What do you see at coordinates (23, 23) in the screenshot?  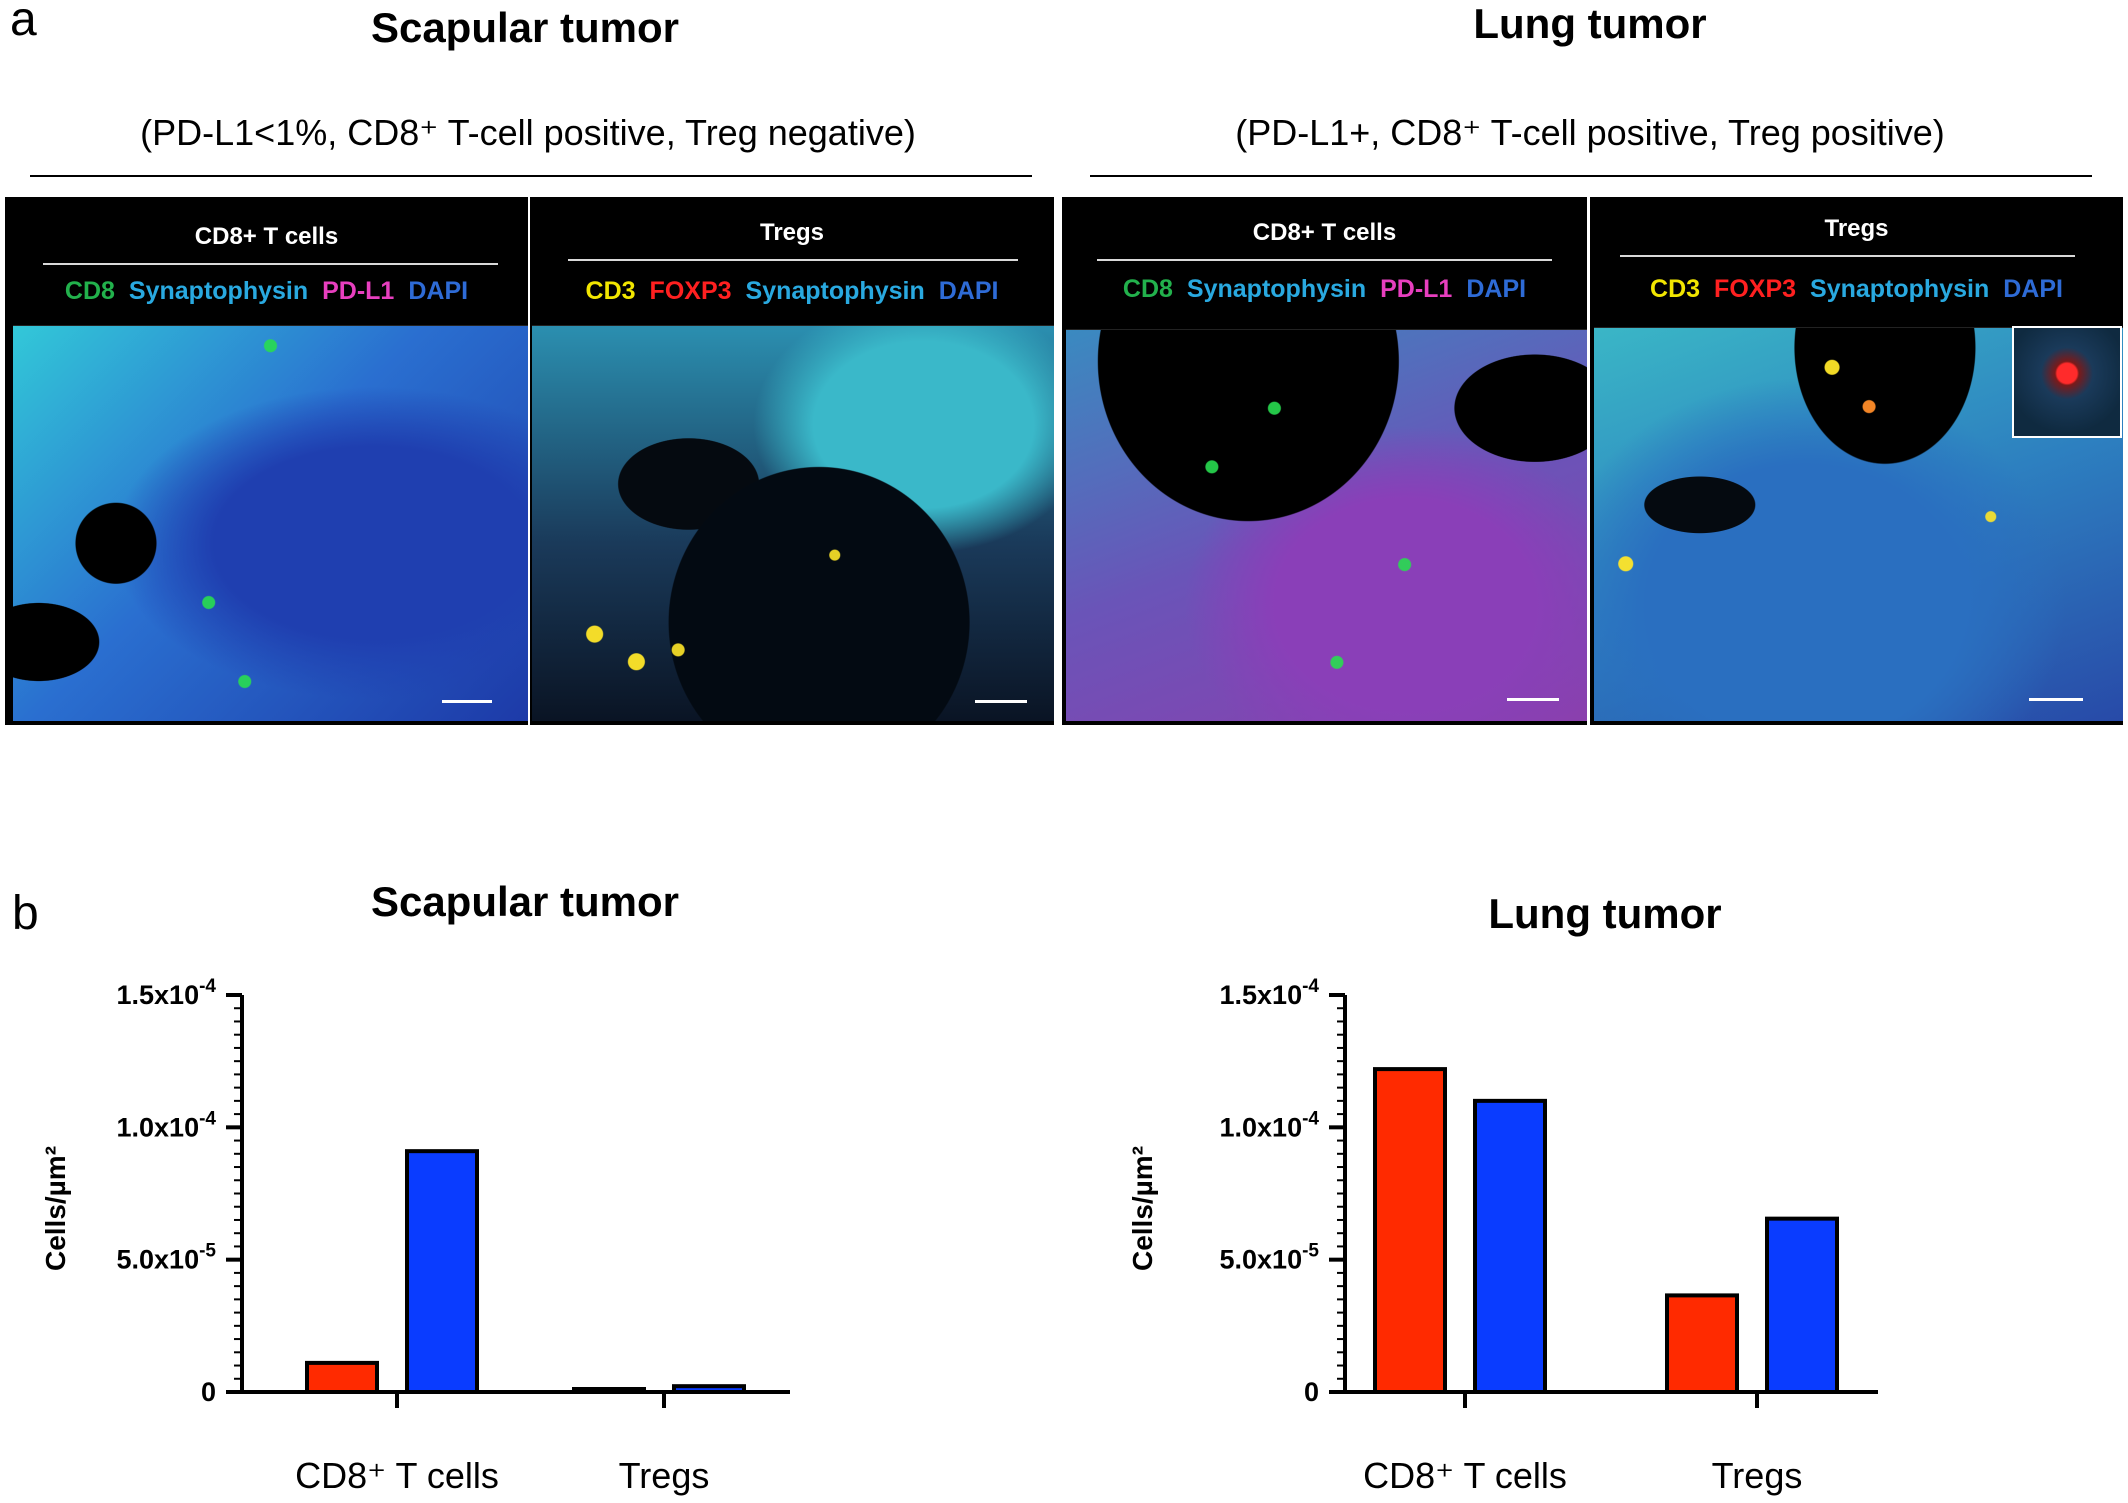 I see `panel-a-letter: a` at bounding box center [23, 23].